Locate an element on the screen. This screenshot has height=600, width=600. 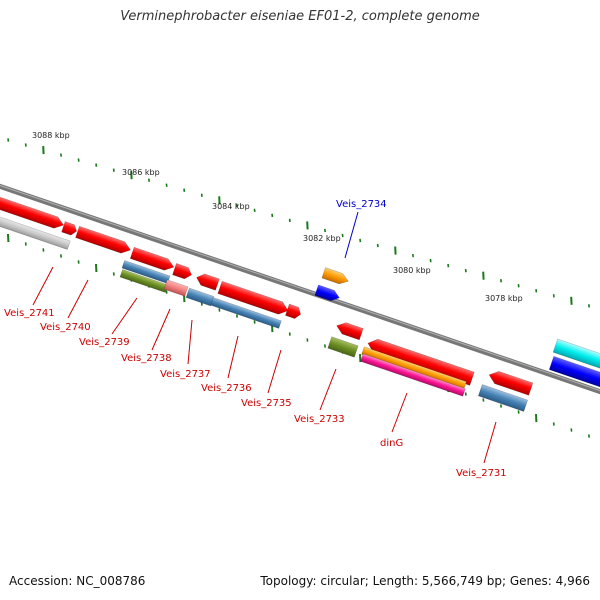
gene-label-veis-2736: Veis_2736 is located at coordinates (226, 388).